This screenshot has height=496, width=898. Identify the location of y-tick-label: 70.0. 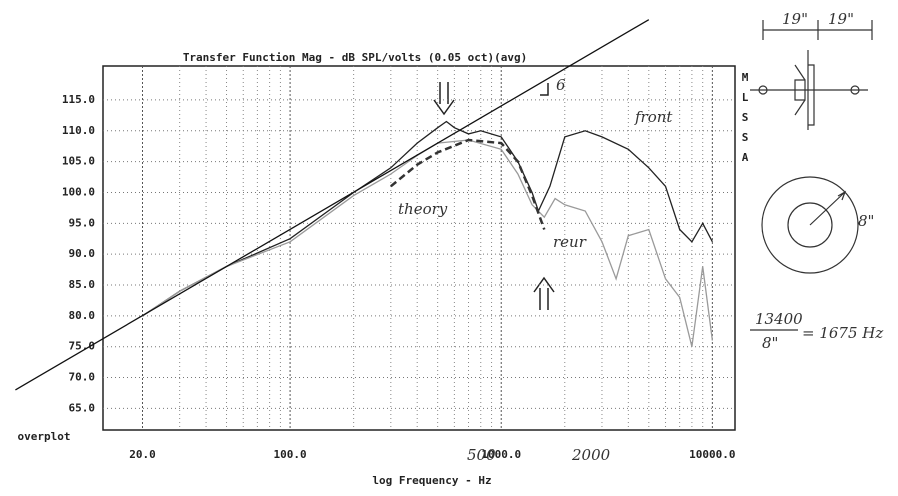
(82, 377).